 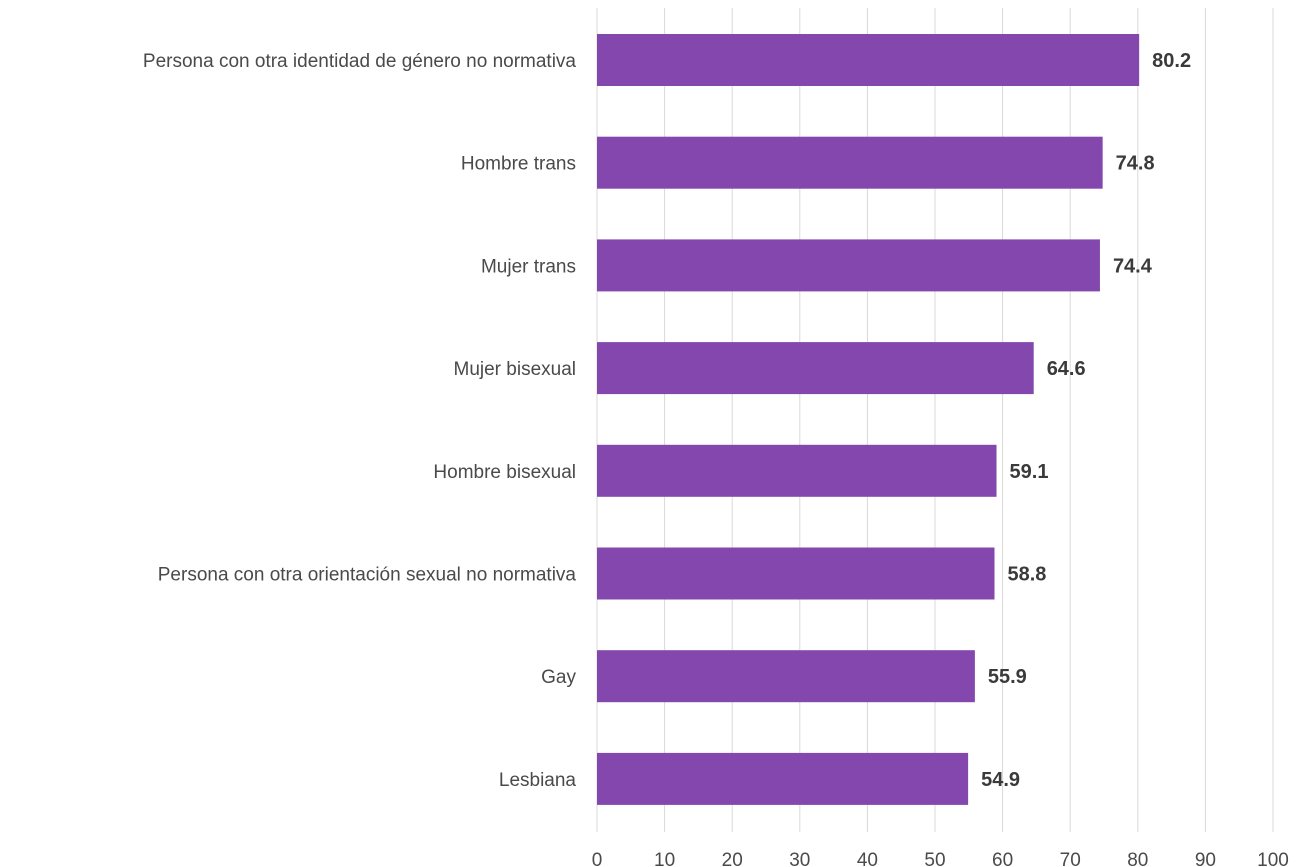 I want to click on x-tick-label: 70, so click(x=1070, y=858).